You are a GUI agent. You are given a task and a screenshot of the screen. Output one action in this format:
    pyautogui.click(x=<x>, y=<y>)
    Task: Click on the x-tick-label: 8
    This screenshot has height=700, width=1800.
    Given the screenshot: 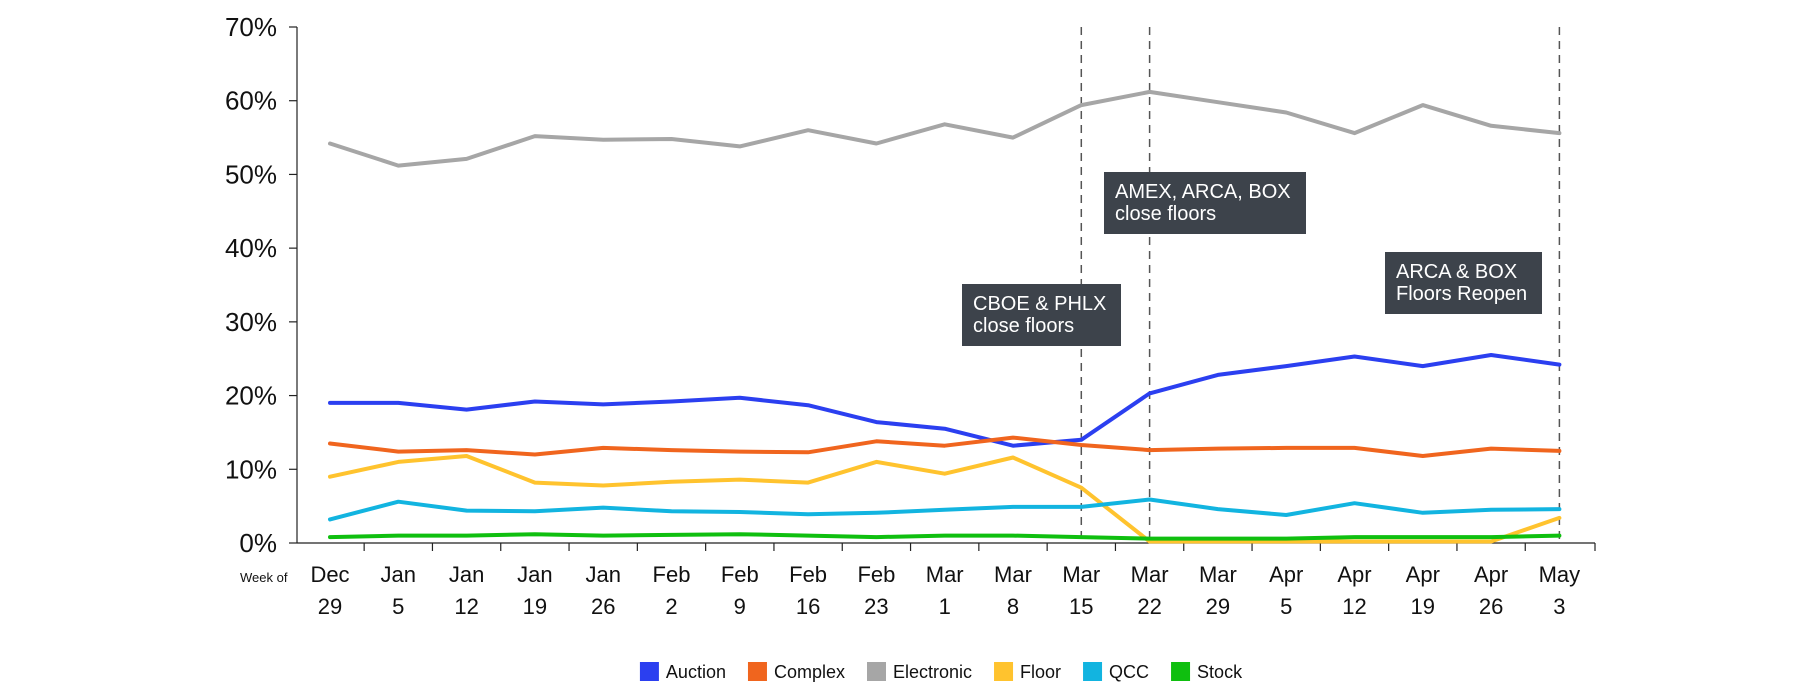 What is the action you would take?
    pyautogui.click(x=1013, y=606)
    